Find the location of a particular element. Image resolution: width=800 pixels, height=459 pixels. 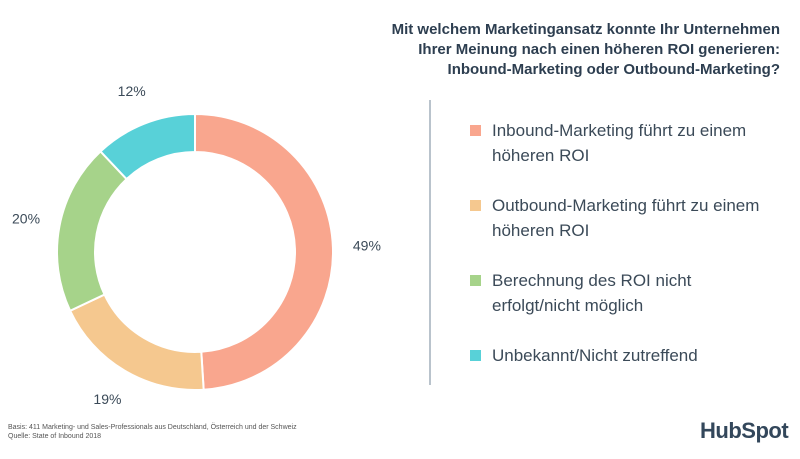

data-label: 19% is located at coordinates (107, 399).